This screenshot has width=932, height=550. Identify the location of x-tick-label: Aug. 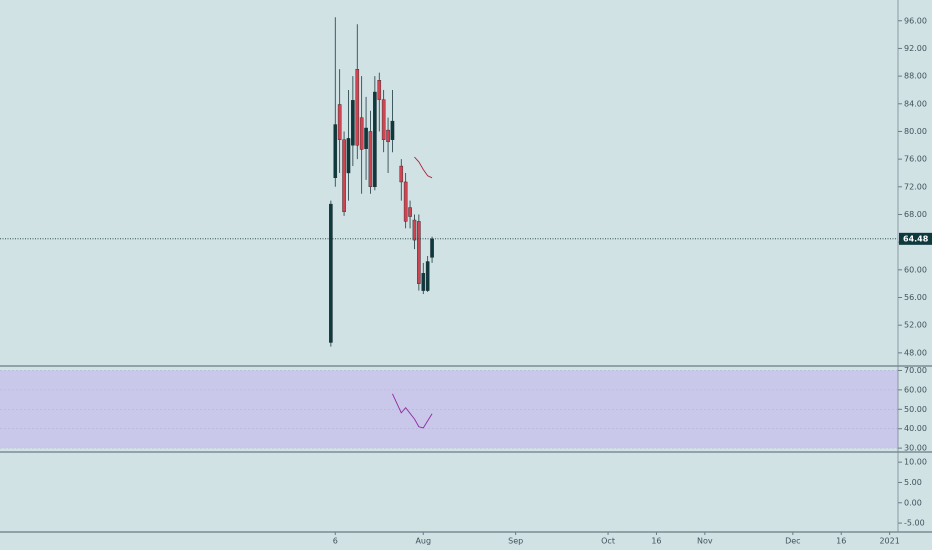
(423, 541).